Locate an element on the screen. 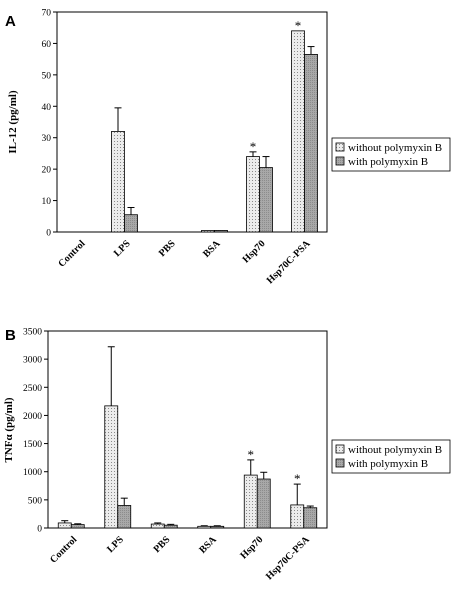  y-tick-label: 30 is located at coordinates (47, 139).